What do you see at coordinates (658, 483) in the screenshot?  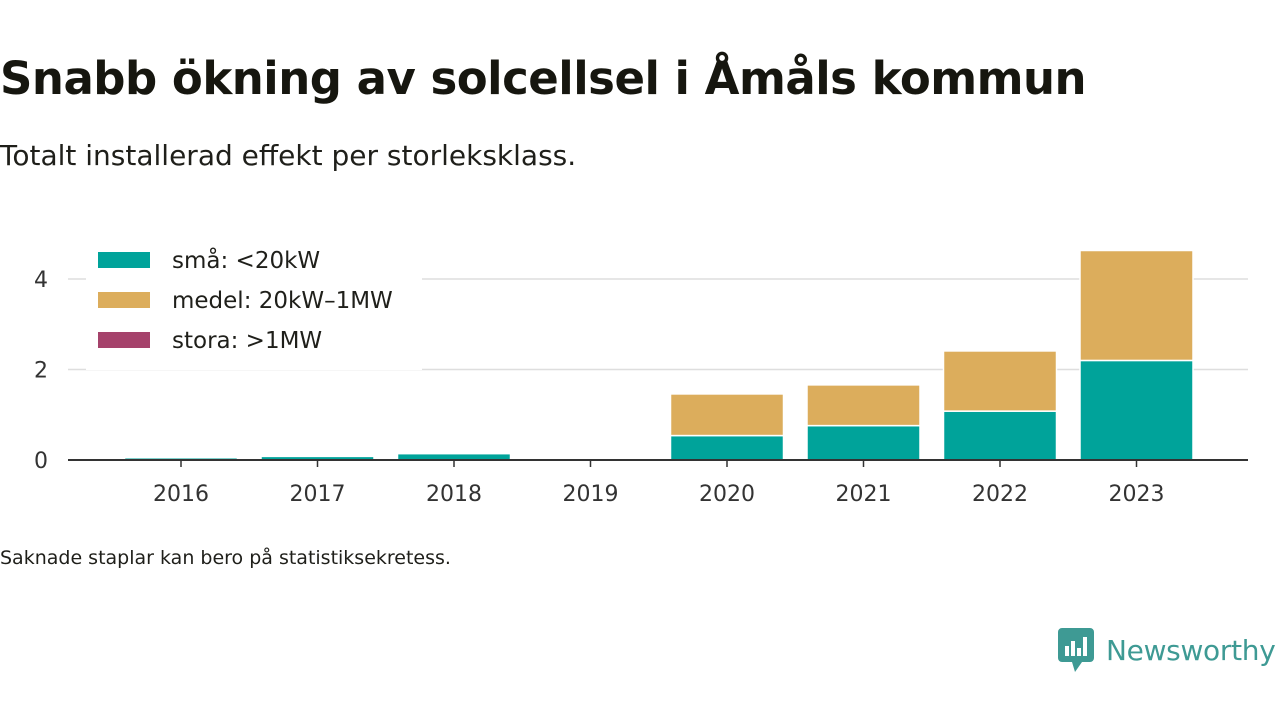 I see `x-axis: 2016 2017 2018 2019 2020 2021 2022 2023` at bounding box center [658, 483].